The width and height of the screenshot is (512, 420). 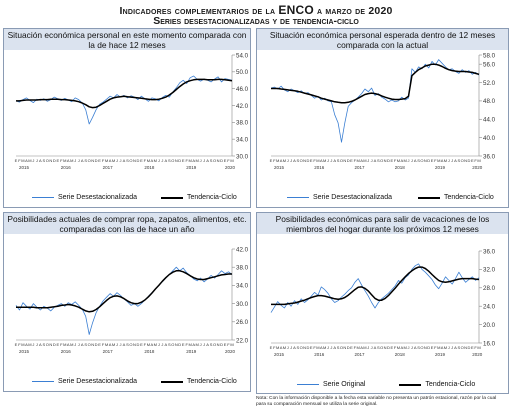 What do you see at coordinates (242, 106) in the screenshot?
I see `y-tick-label: 42.0` at bounding box center [242, 106].